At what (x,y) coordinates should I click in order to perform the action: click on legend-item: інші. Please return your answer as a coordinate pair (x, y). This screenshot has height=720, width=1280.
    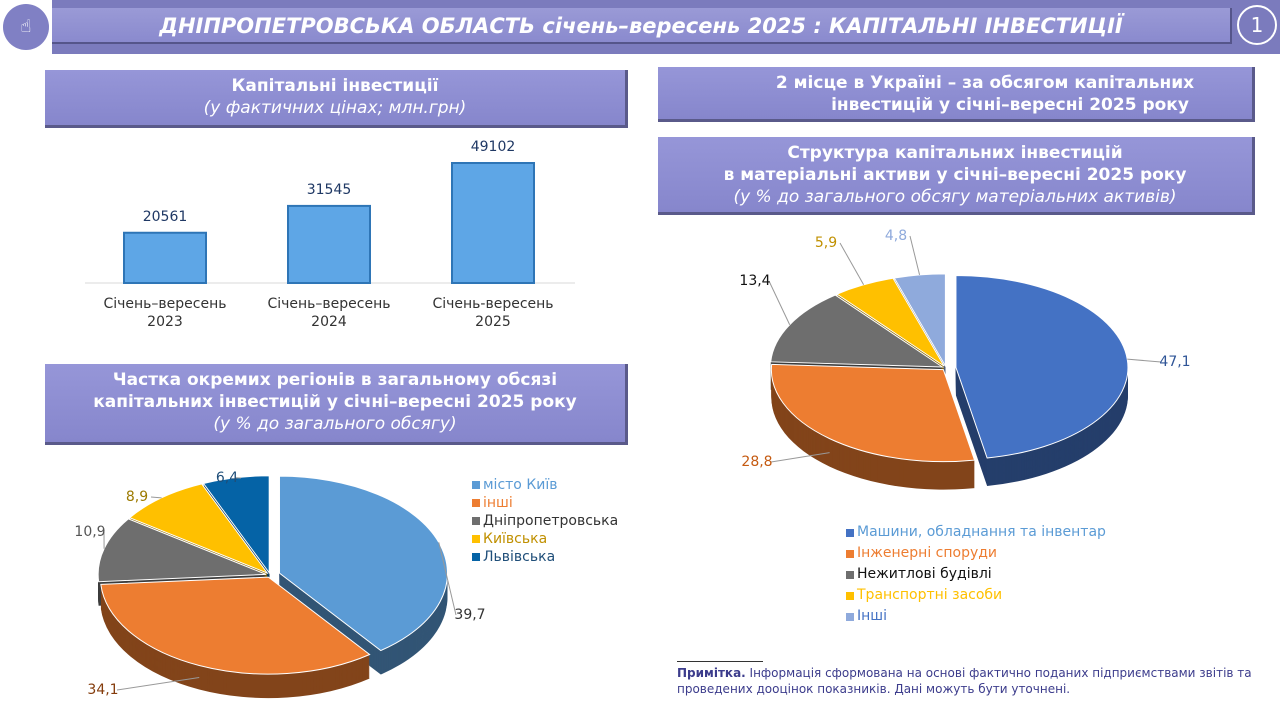
    Looking at the image, I should click on (545, 503).